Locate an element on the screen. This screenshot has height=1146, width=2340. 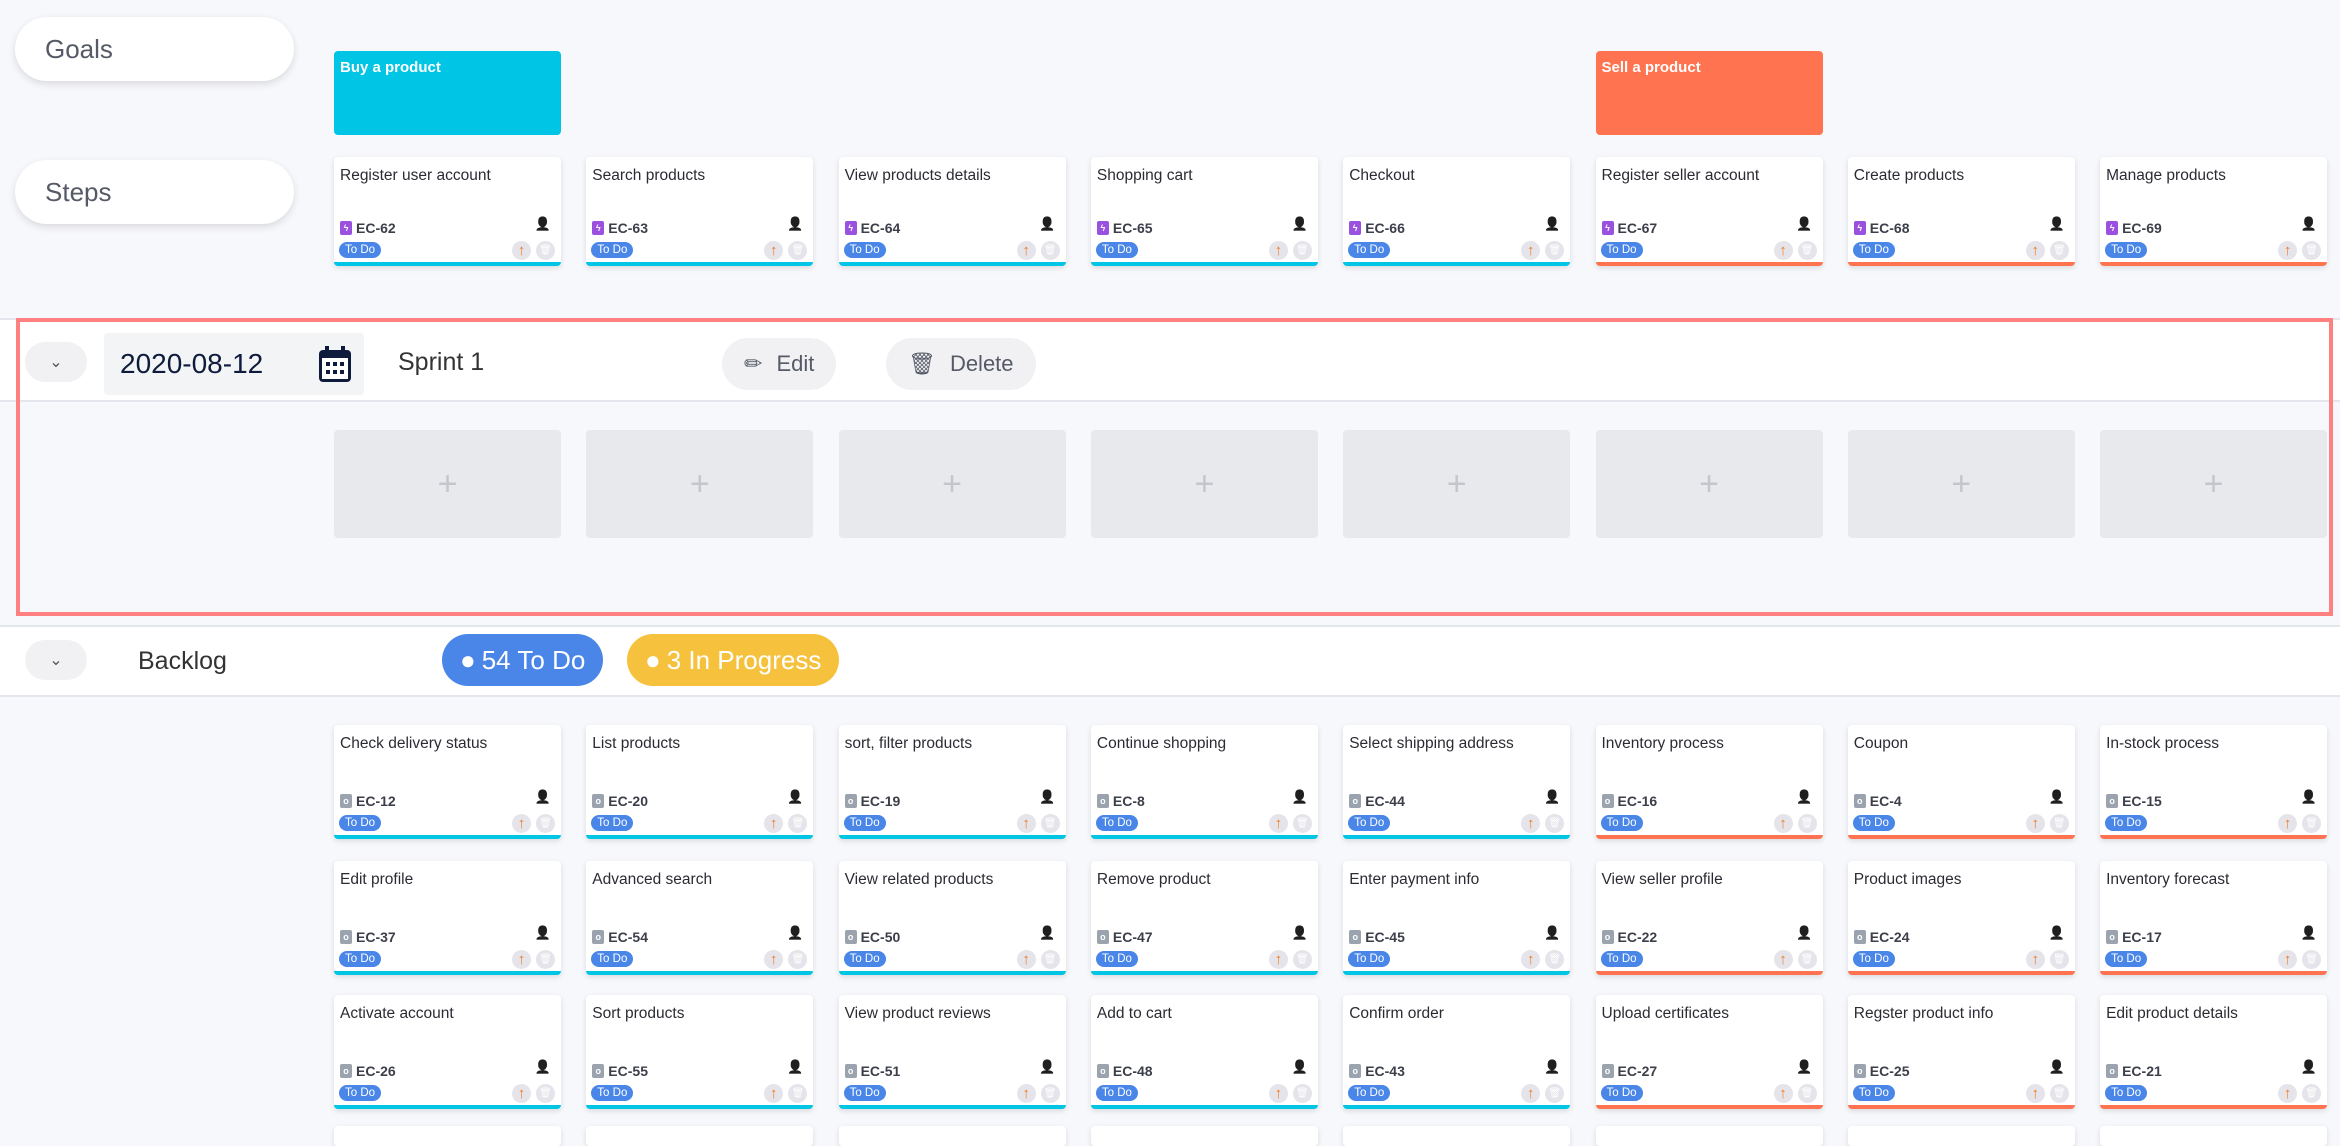
card-id: EC-20 is located at coordinates (628, 801).